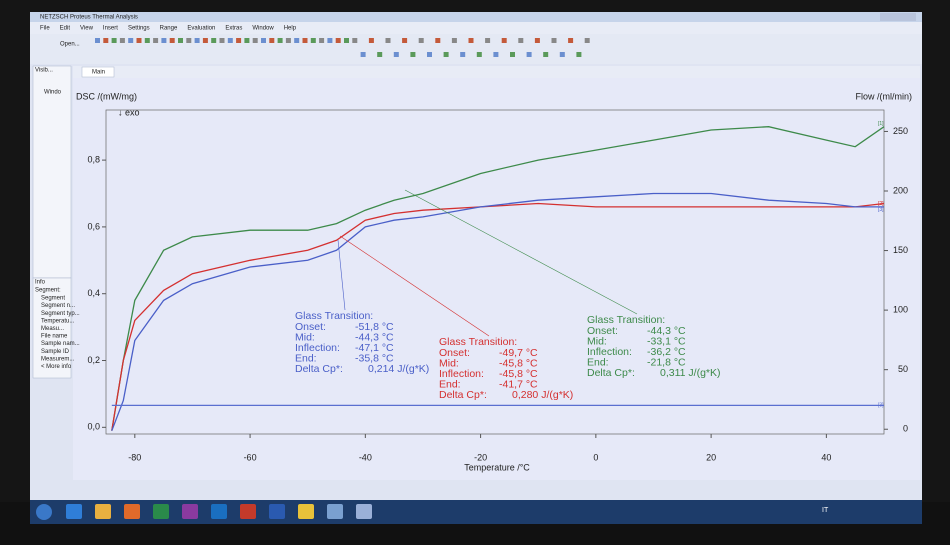  I want to click on menu-item: Evaluation, so click(201, 29).